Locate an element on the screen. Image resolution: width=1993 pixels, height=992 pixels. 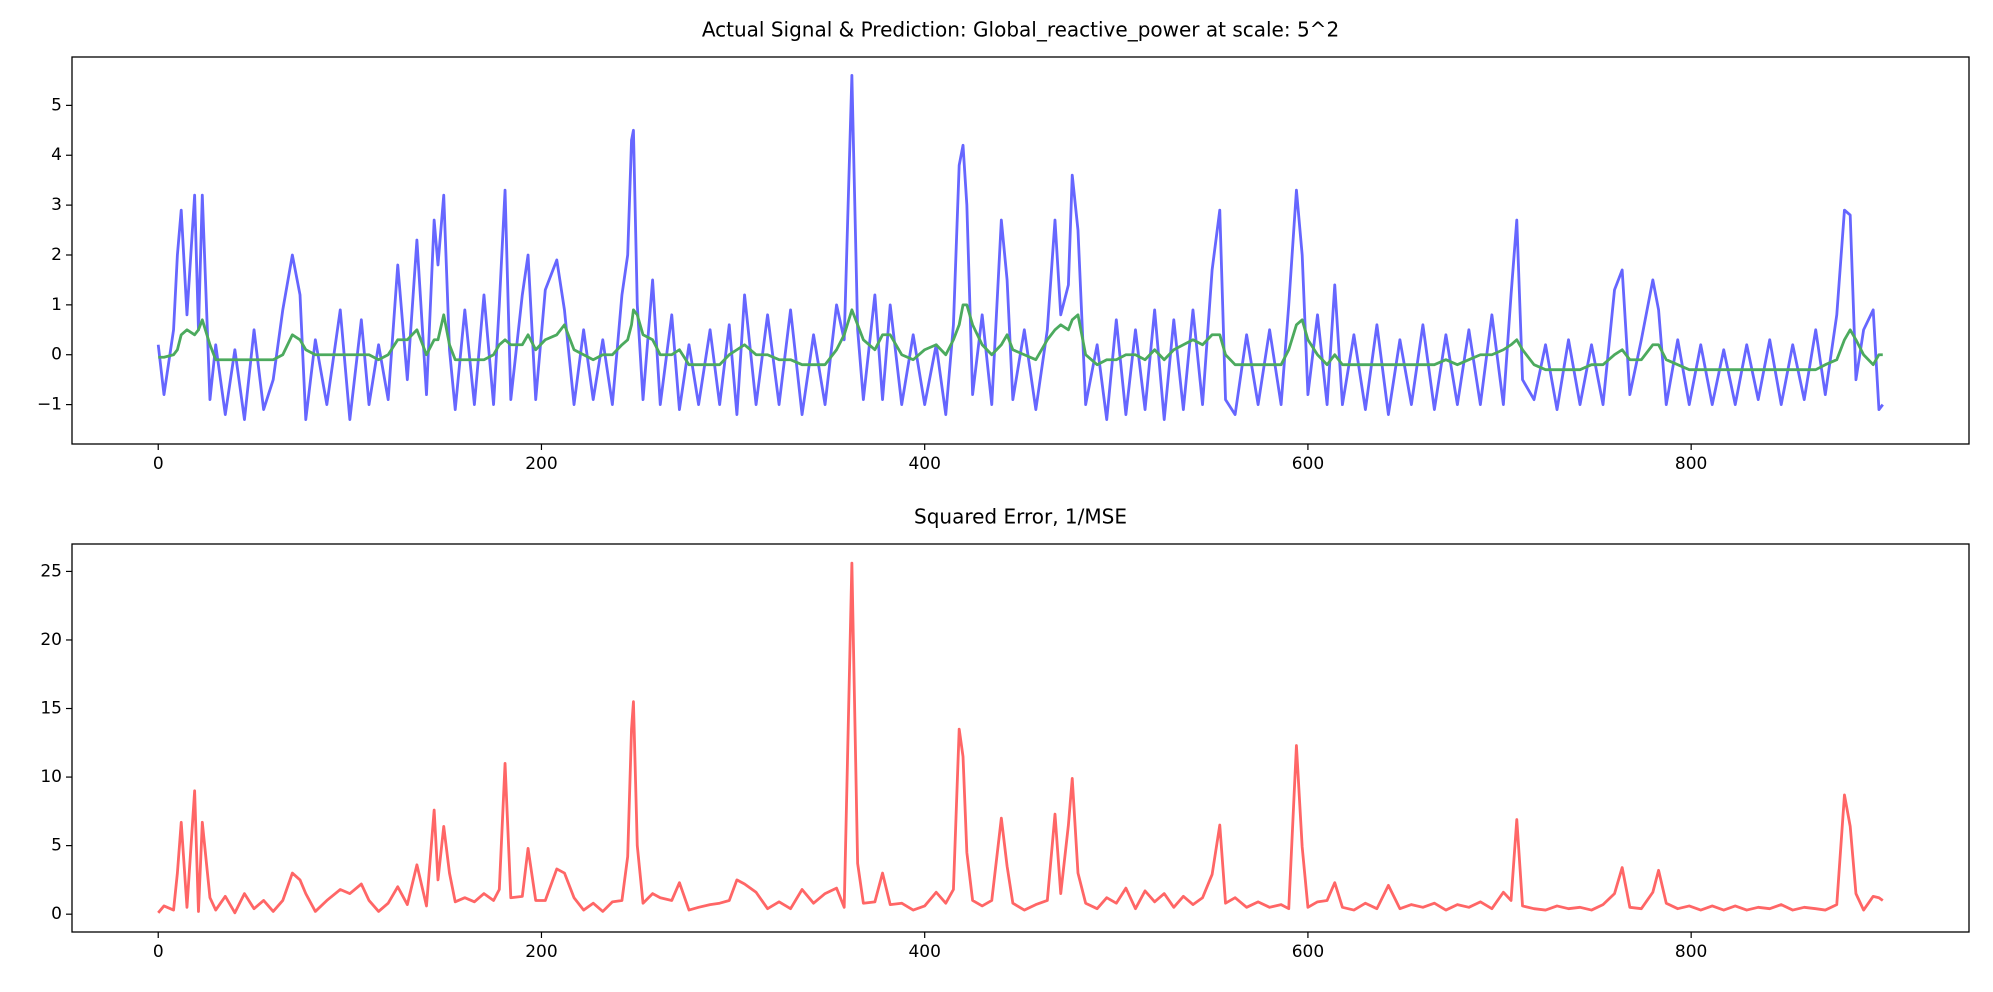
series-line is located at coordinates (1020, 337).